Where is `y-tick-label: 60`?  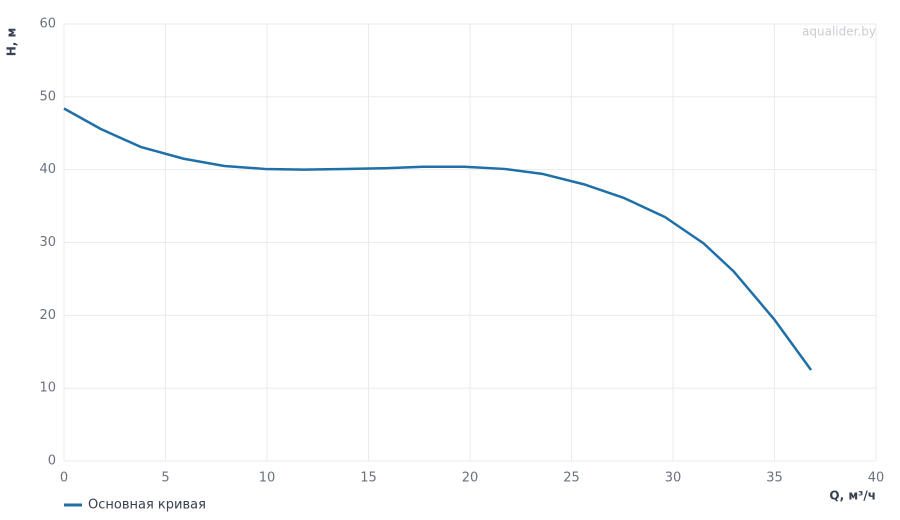
y-tick-label: 60 is located at coordinates (47, 24).